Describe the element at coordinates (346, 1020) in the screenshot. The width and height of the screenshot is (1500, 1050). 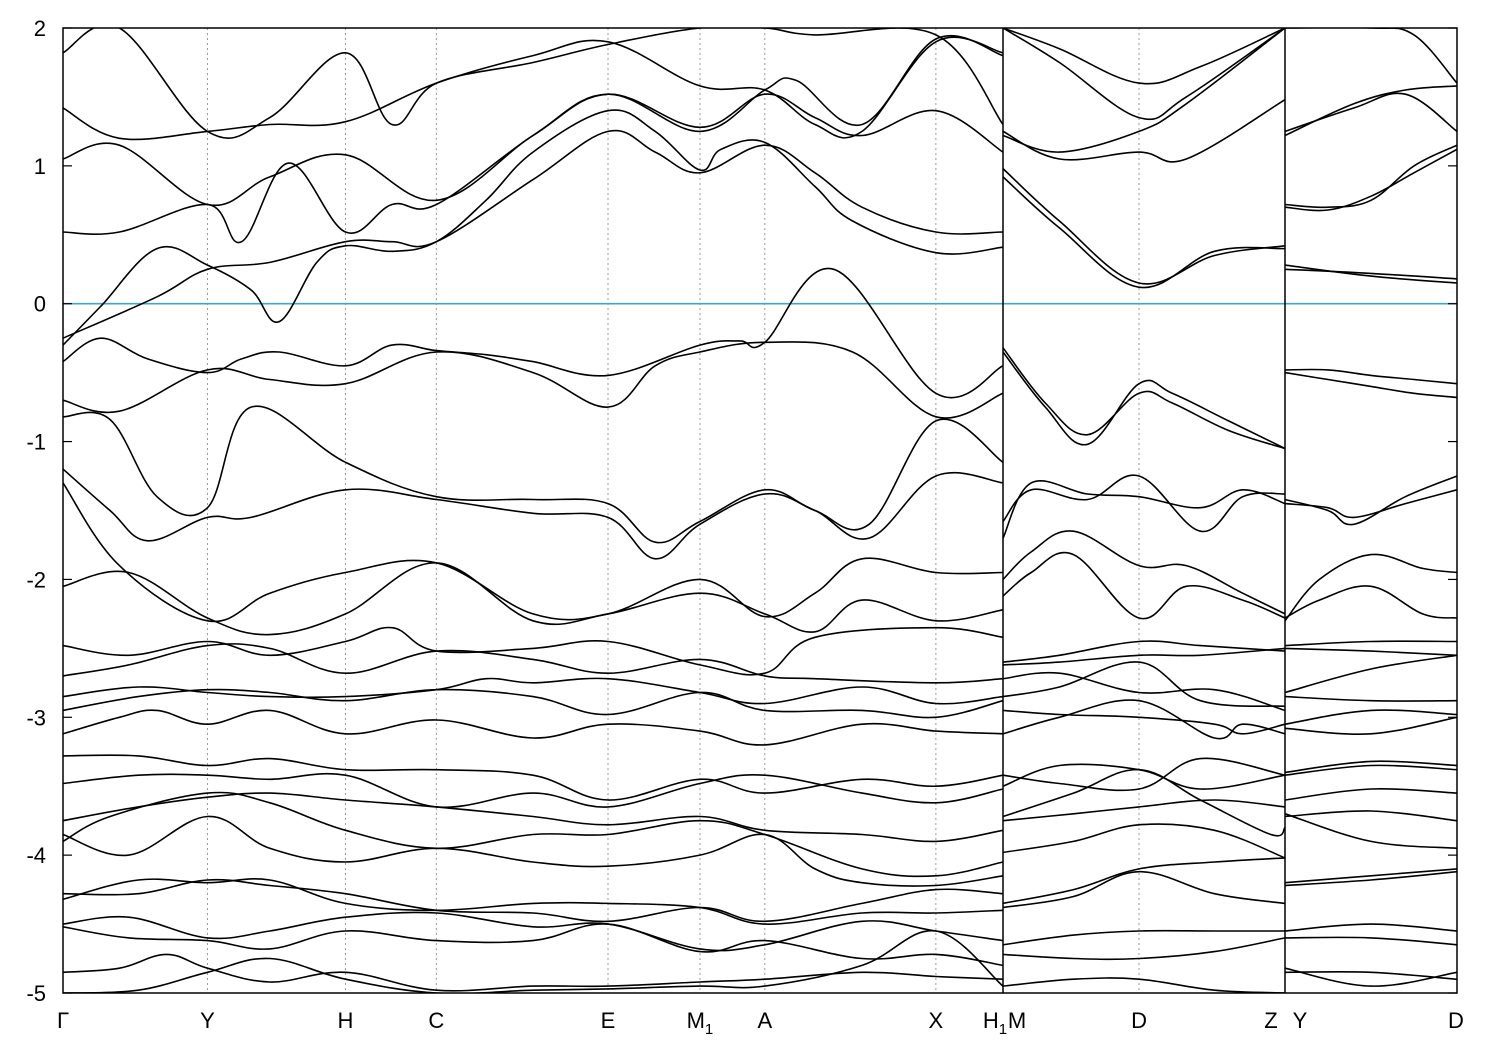
I see `x-label-2: H` at that location.